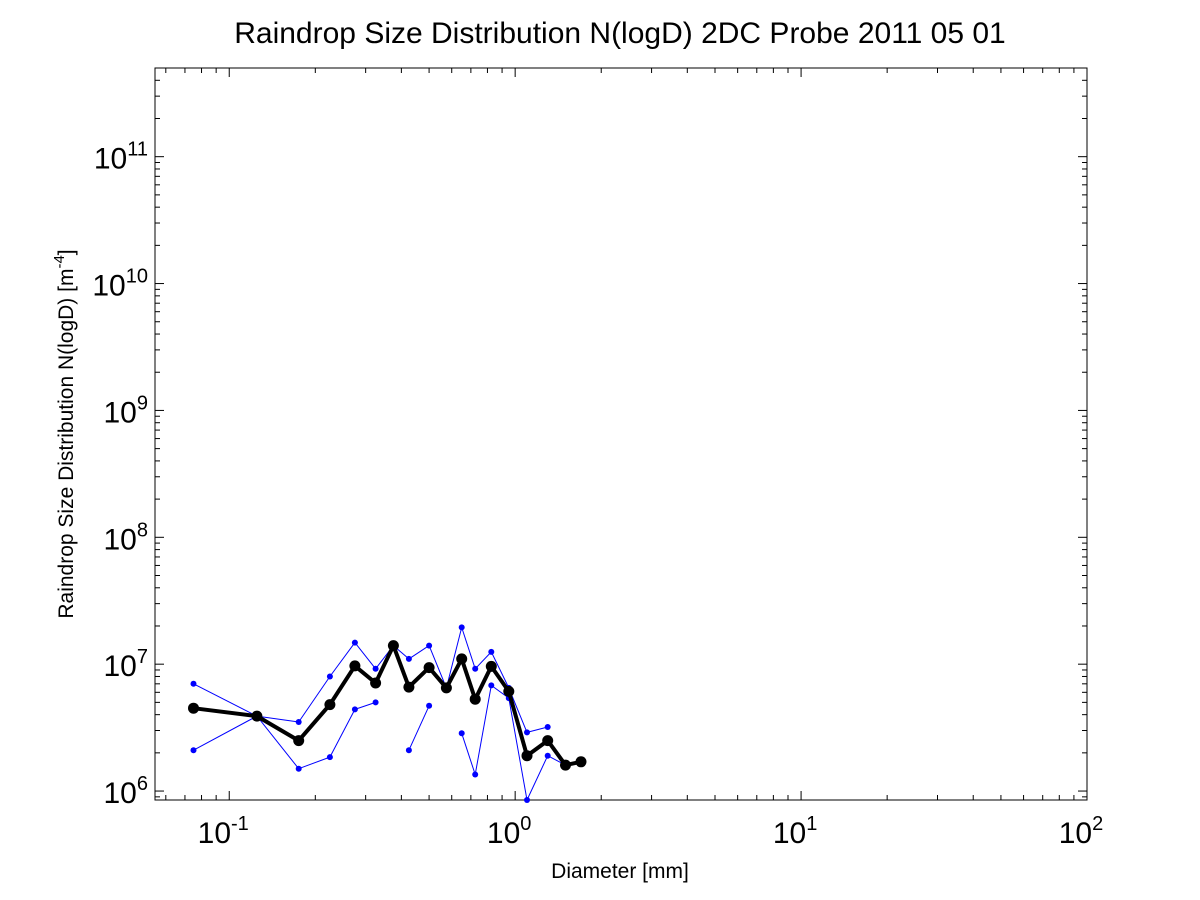 The height and width of the screenshot is (900, 1200). Describe the element at coordinates (66, 444) in the screenshot. I see `y-axis-label-main: Raindrop Size Distribution N(logD) [m` at that location.